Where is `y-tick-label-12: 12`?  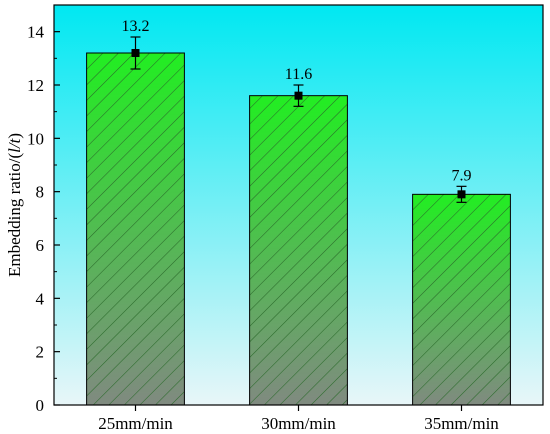
y-tick-label-12: 12 is located at coordinates (35, 85).